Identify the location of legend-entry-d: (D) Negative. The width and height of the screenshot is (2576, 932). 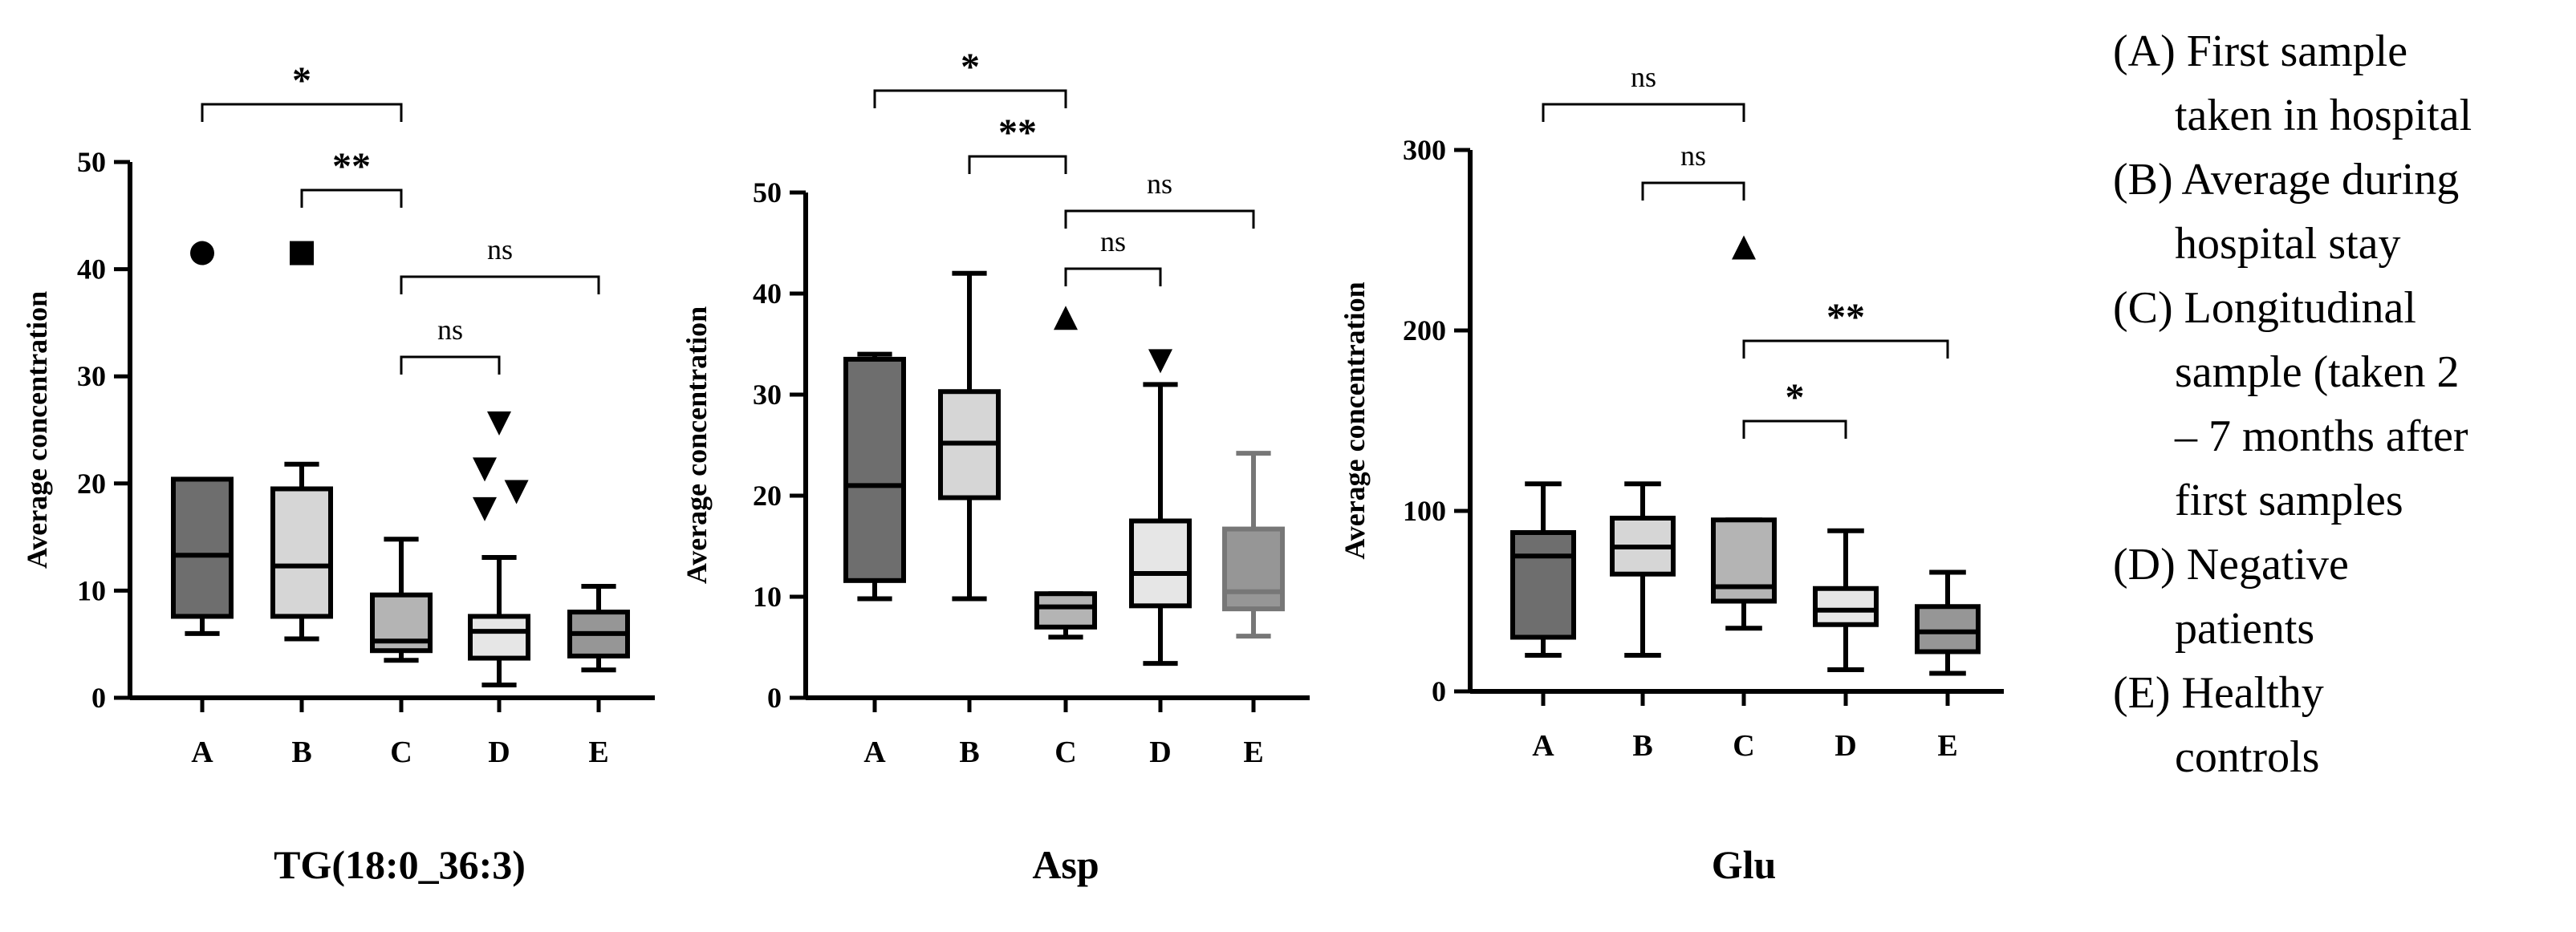
(2231, 565).